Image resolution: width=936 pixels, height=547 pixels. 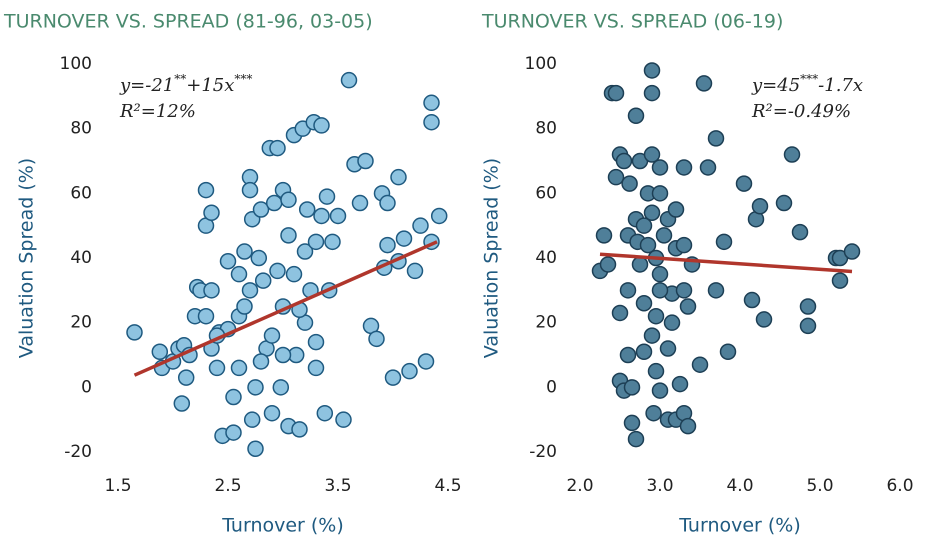 I want to click on equation: y=-21**+15x***, so click(x=185, y=84).